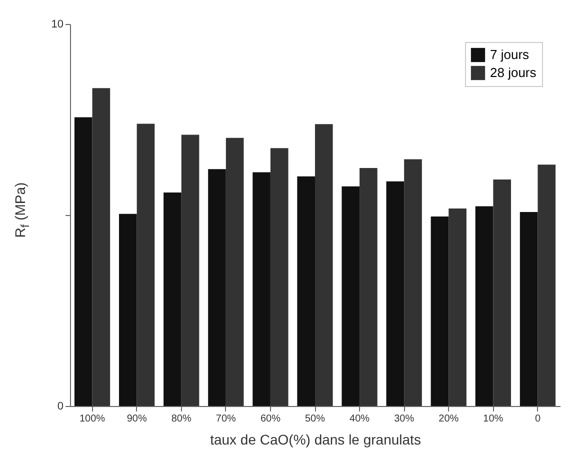 The image size is (579, 459). Describe the element at coordinates (510, 54) in the screenshot. I see `legend-label: 7 jours` at that location.